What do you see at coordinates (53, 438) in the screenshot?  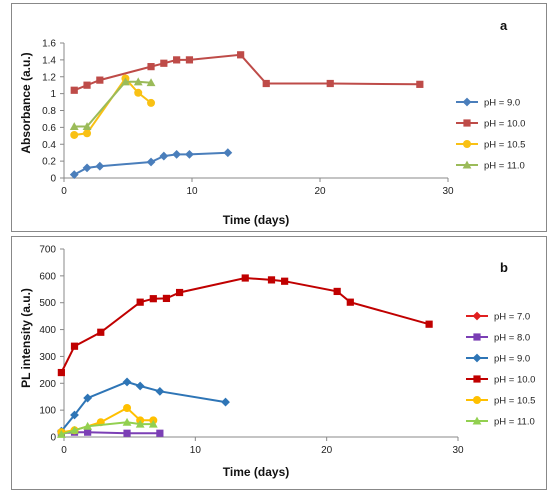 I see `panel-b-y-tick-label: 0` at bounding box center [53, 438].